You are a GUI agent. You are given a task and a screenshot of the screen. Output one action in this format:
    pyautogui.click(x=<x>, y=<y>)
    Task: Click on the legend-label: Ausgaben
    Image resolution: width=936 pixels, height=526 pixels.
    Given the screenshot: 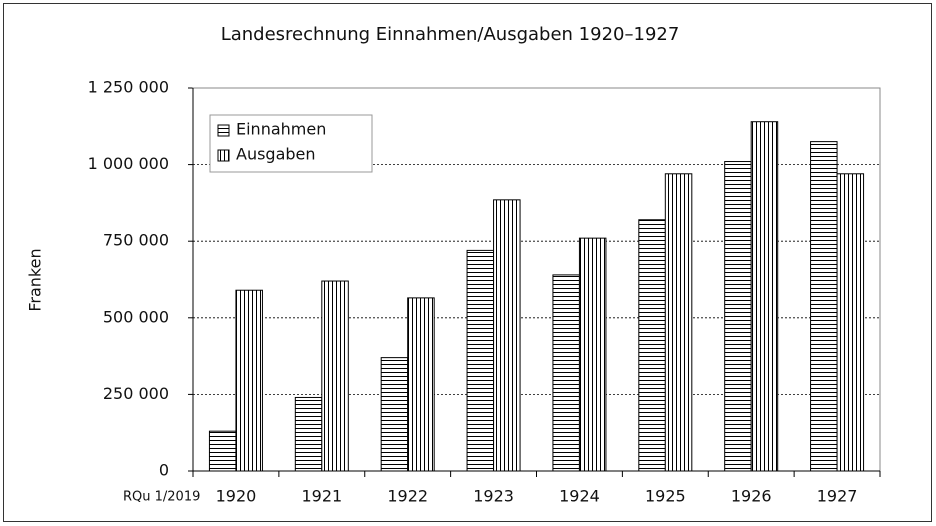 What is the action you would take?
    pyautogui.click(x=276, y=154)
    